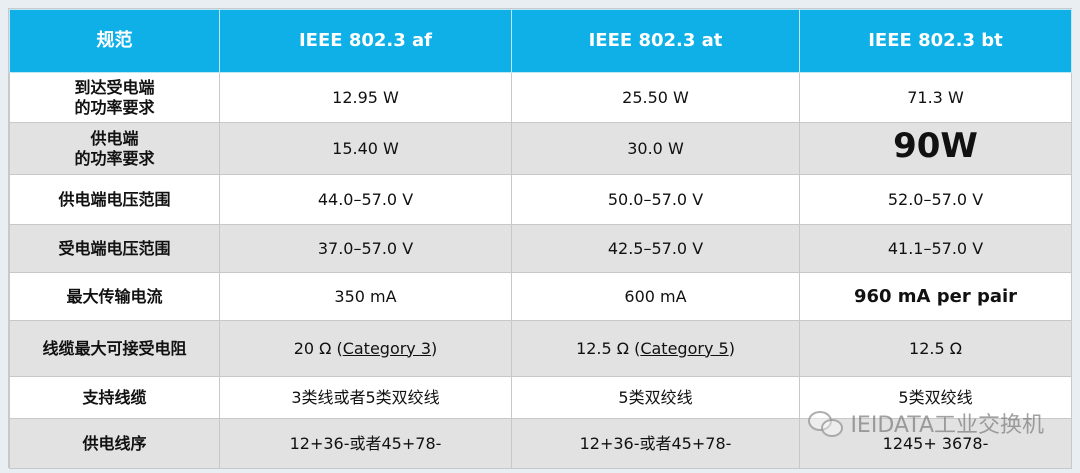  What do you see at coordinates (935, 443) in the screenshot?
I see `cell-bt: 1245+ 3678-` at bounding box center [935, 443].